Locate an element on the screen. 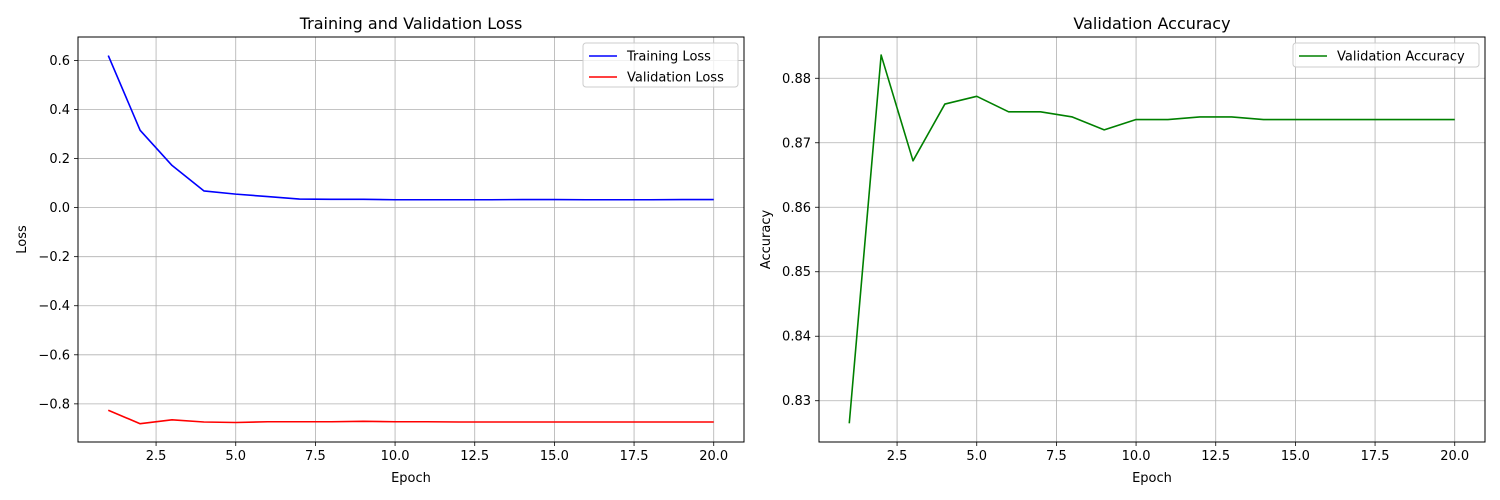 This screenshot has height=500, width=1500. loss-x-tick-label: 5.0 is located at coordinates (235, 456).